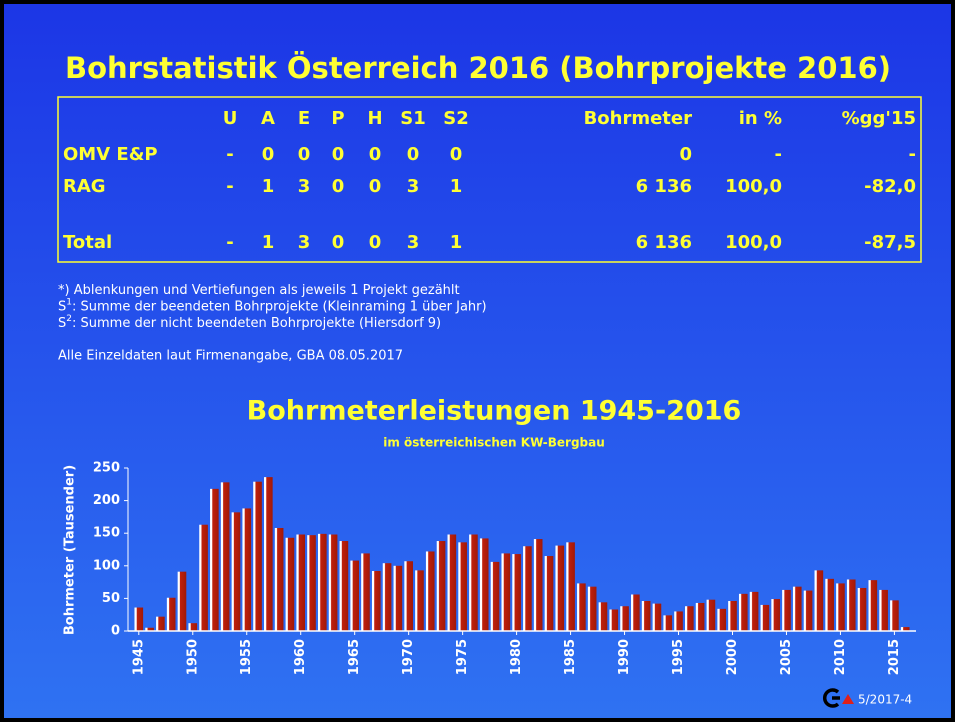  Describe the element at coordinates (62, 306) in the screenshot. I see `note-symbol: S` at that location.